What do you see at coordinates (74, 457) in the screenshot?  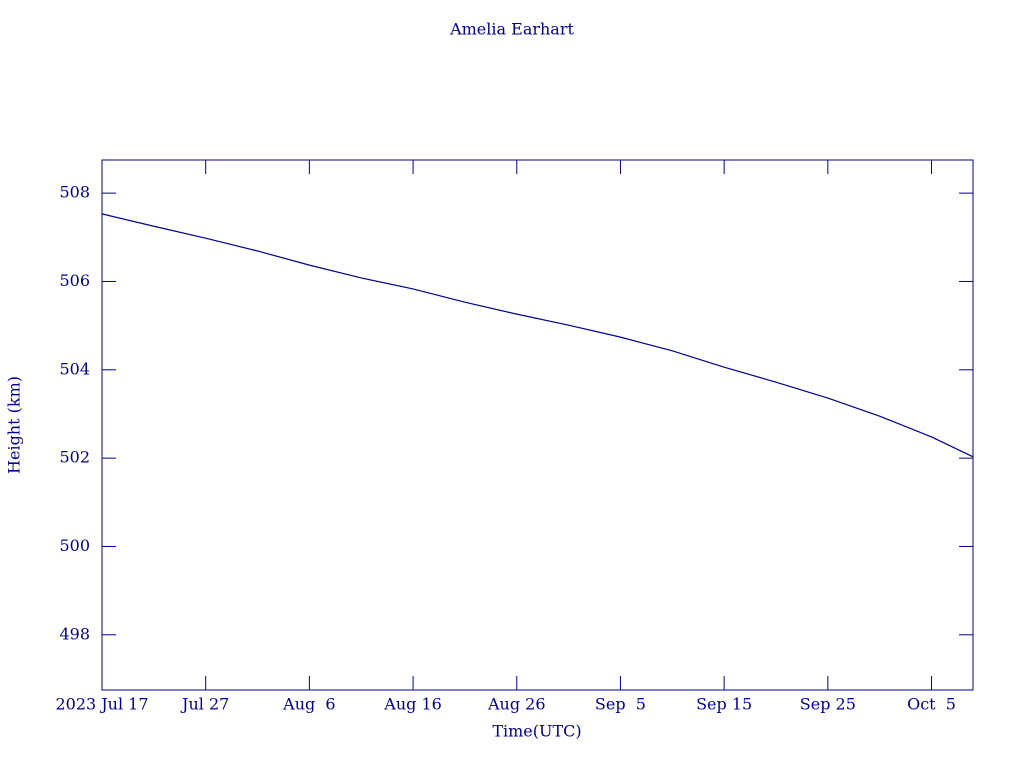 I see `y-tick-label: 502` at bounding box center [74, 457].